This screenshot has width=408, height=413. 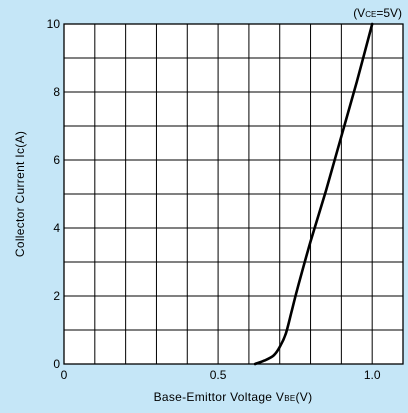 What do you see at coordinates (233, 397) in the screenshot?
I see `x-axis-title: Base-Emittor Voltage VBE(V)` at bounding box center [233, 397].